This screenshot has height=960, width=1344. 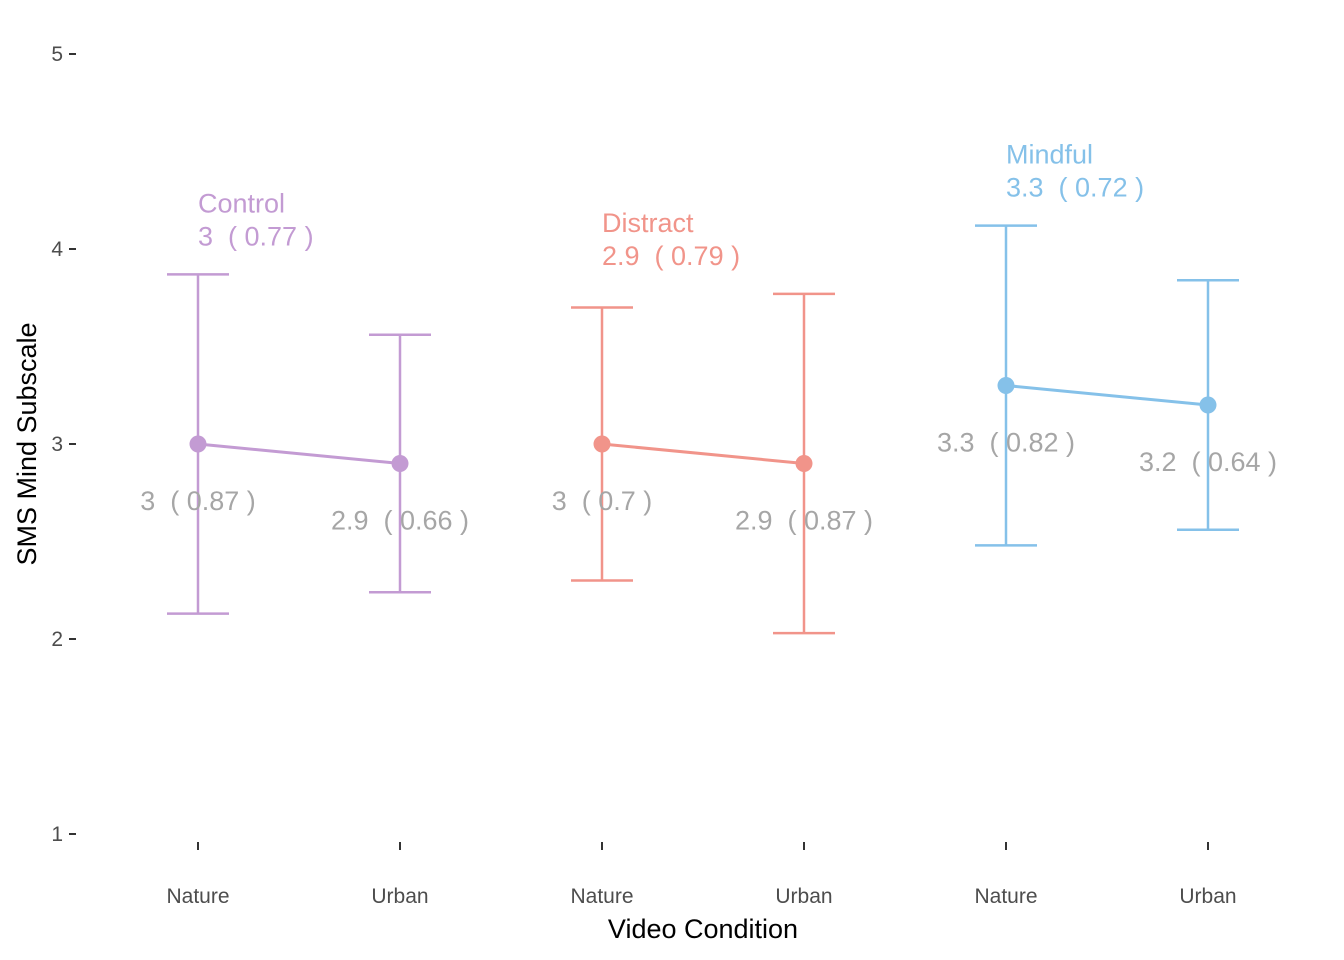 I want to click on y-tick-label: 4, so click(x=57, y=249).